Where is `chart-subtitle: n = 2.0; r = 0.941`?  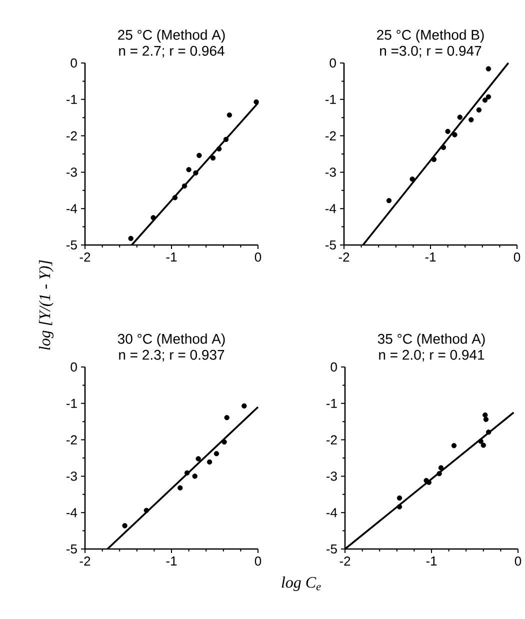 chart-subtitle: n = 2.0; r = 0.941 is located at coordinates (431, 356).